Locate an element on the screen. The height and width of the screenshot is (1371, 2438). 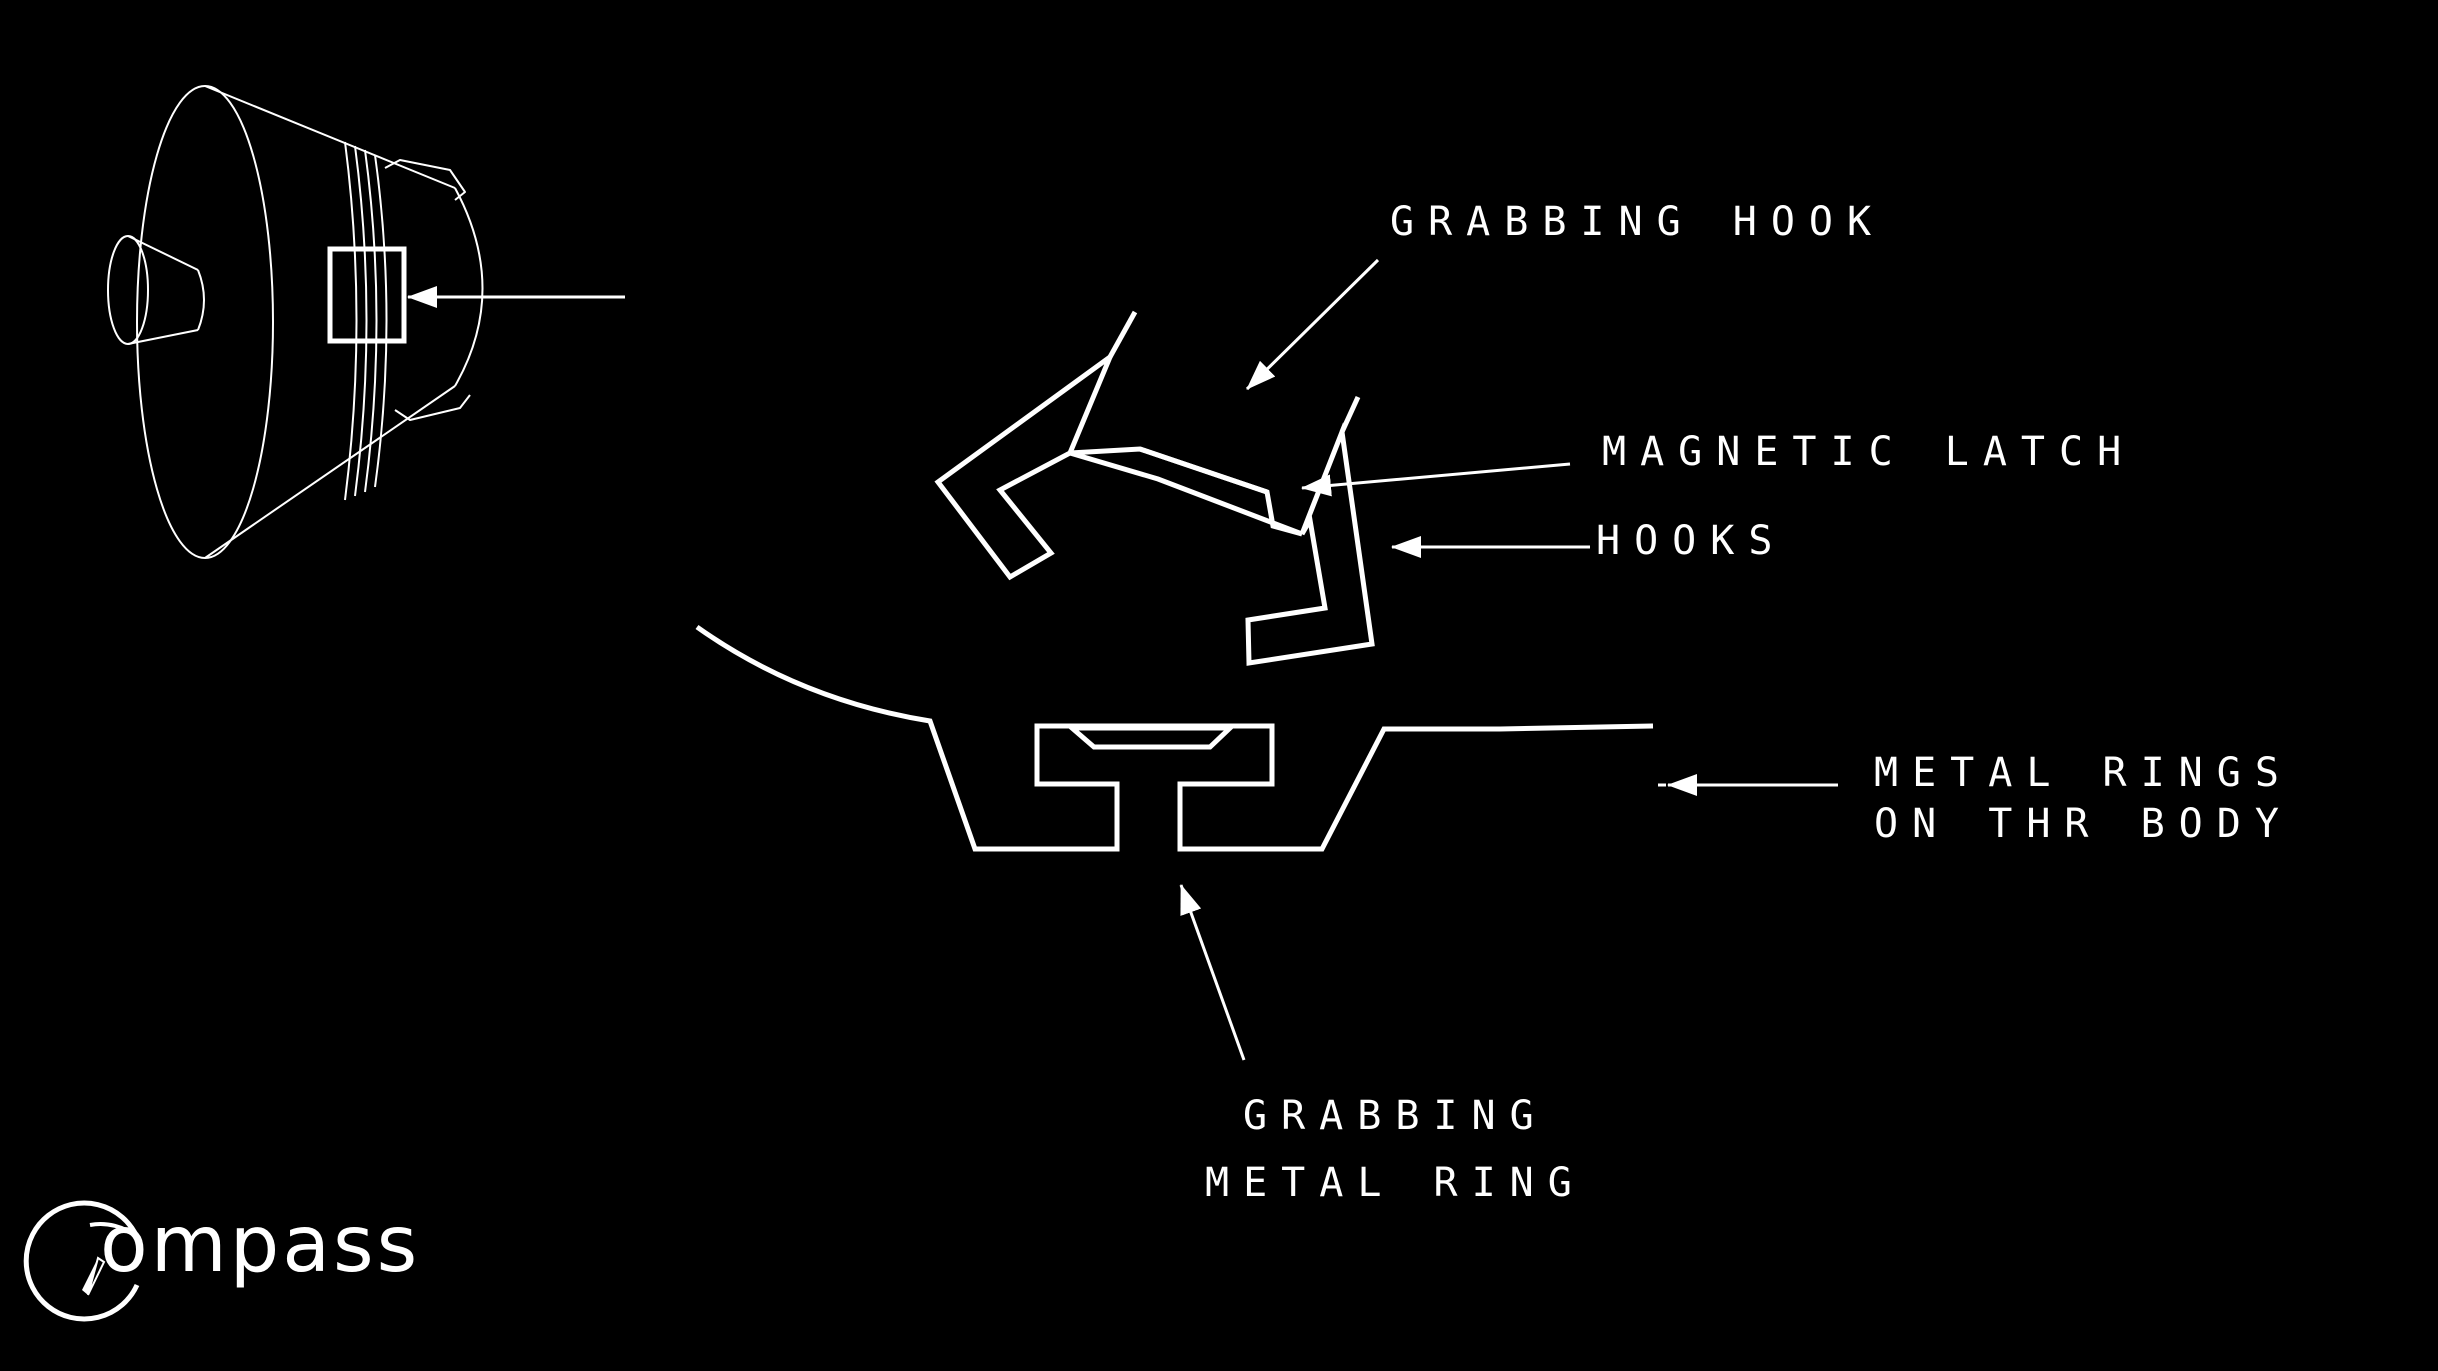
metal-rings-label-line1: METAL RINGS is located at coordinates (2083, 773).